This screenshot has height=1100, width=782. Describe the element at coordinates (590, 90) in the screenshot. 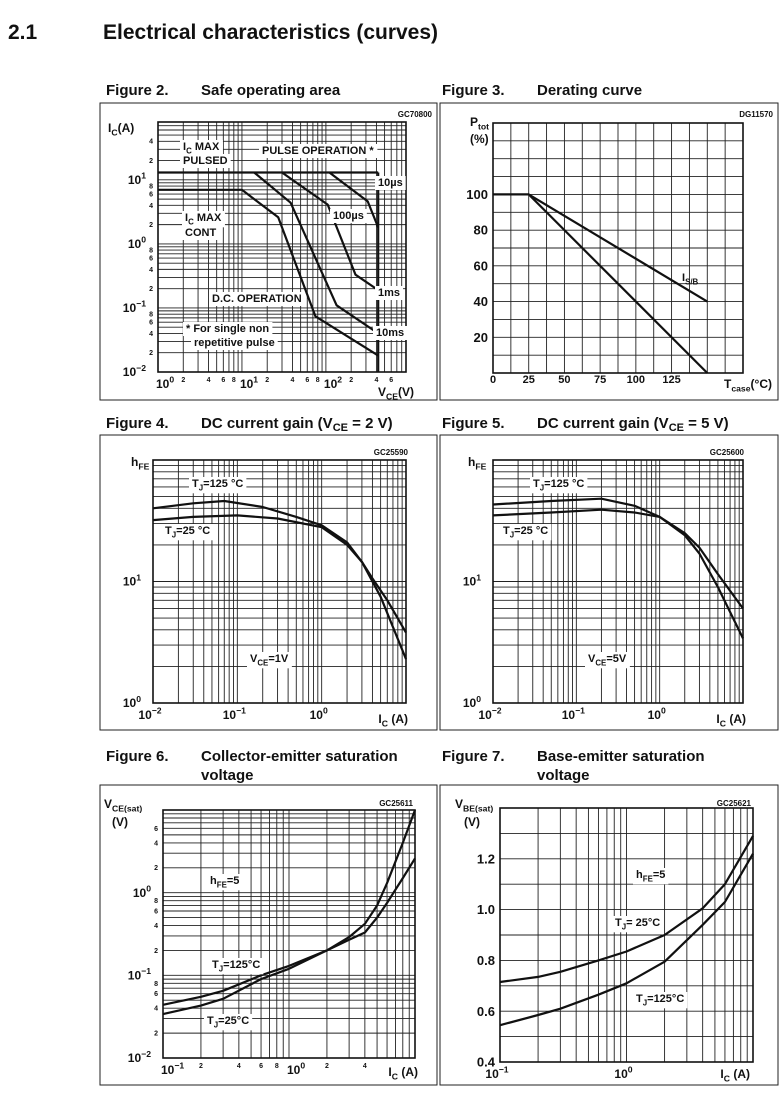

I see `figure-title: Derating curve` at that location.